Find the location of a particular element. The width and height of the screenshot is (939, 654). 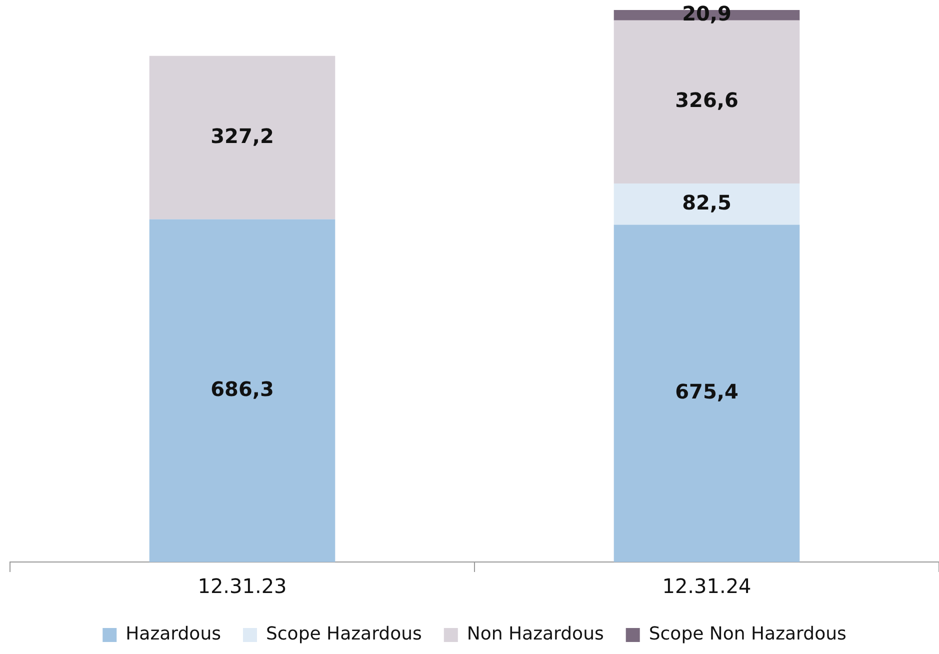

legend-label: Non Hazardous is located at coordinates (535, 634).